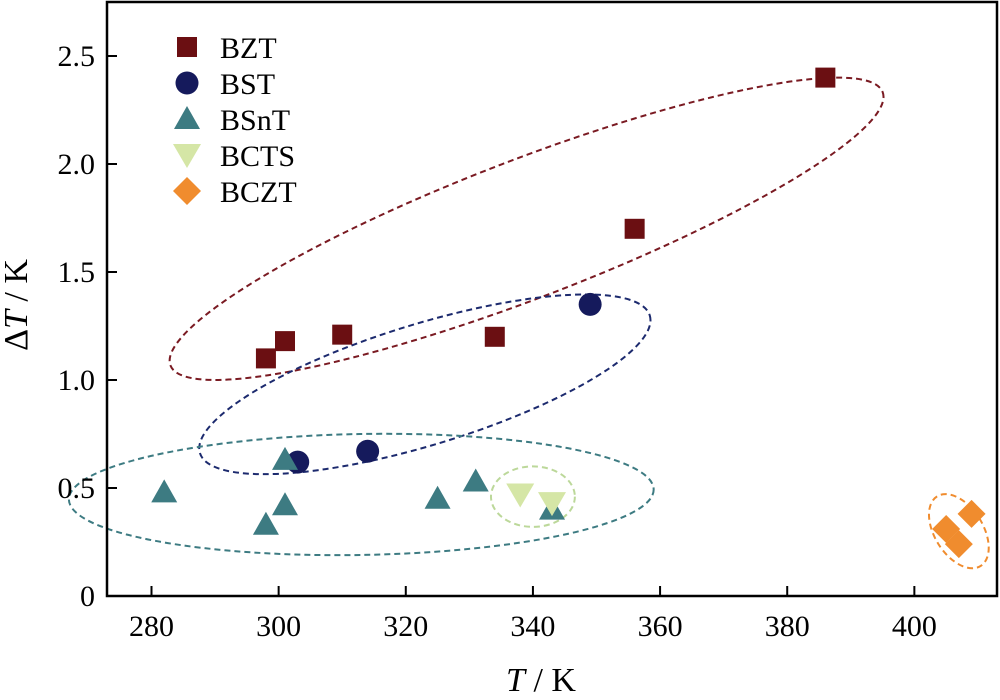 Image resolution: width=1000 pixels, height=700 pixels. What do you see at coordinates (187, 117) in the screenshot?
I see `legend-marker-bsnt` at bounding box center [187, 117].